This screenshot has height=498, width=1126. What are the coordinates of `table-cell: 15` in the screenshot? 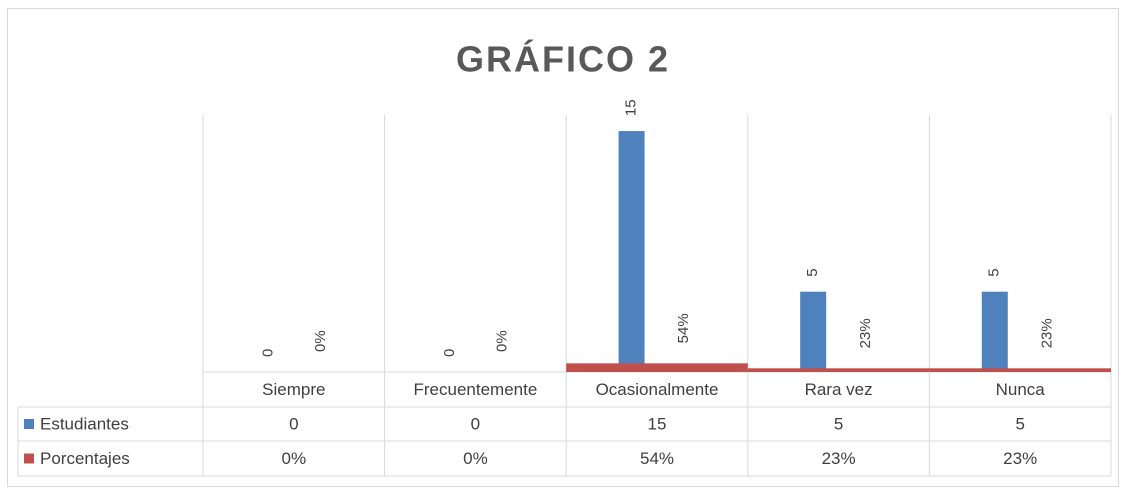 It's located at (657, 423).